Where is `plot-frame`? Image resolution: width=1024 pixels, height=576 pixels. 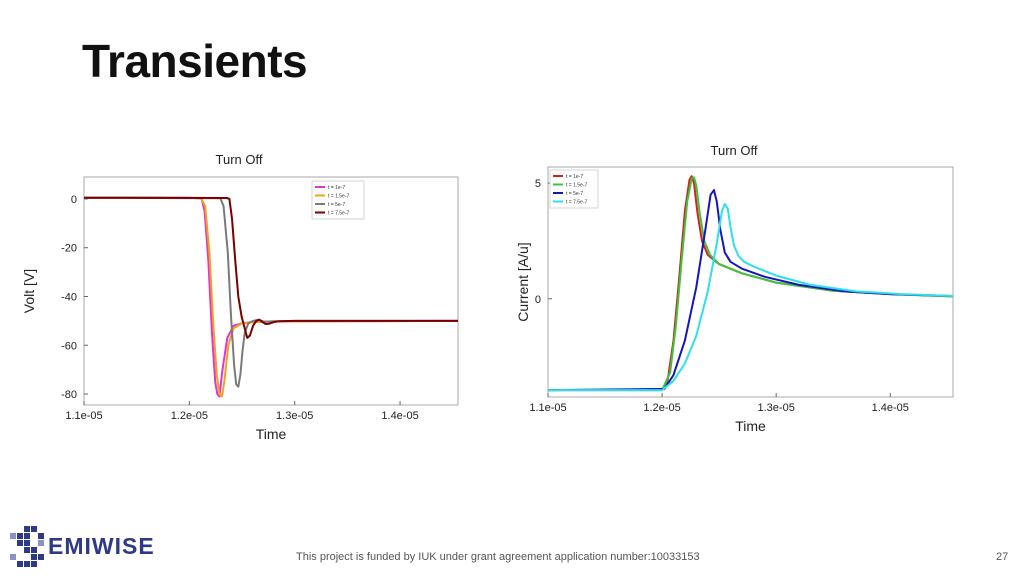 plot-frame is located at coordinates (271, 291).